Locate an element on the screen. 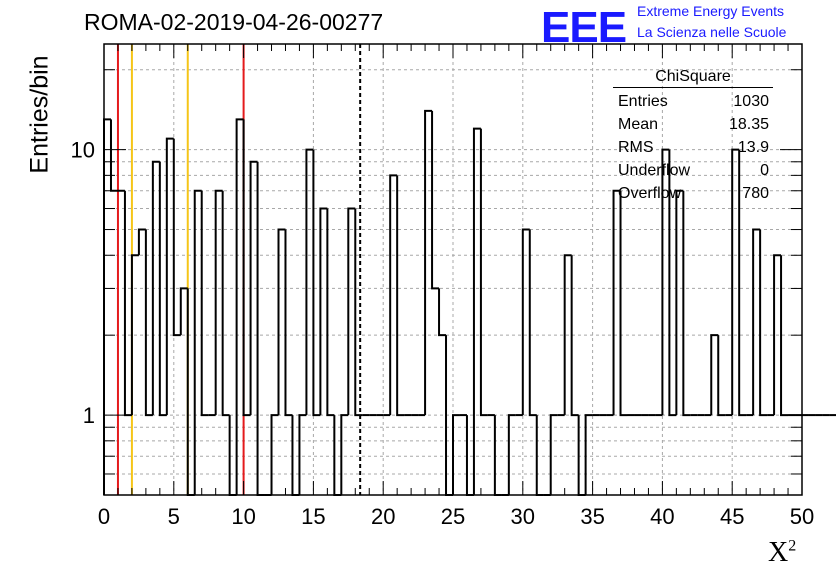 This screenshot has height=572, width=836. stats-title: ChiSquare is located at coordinates (693, 78).